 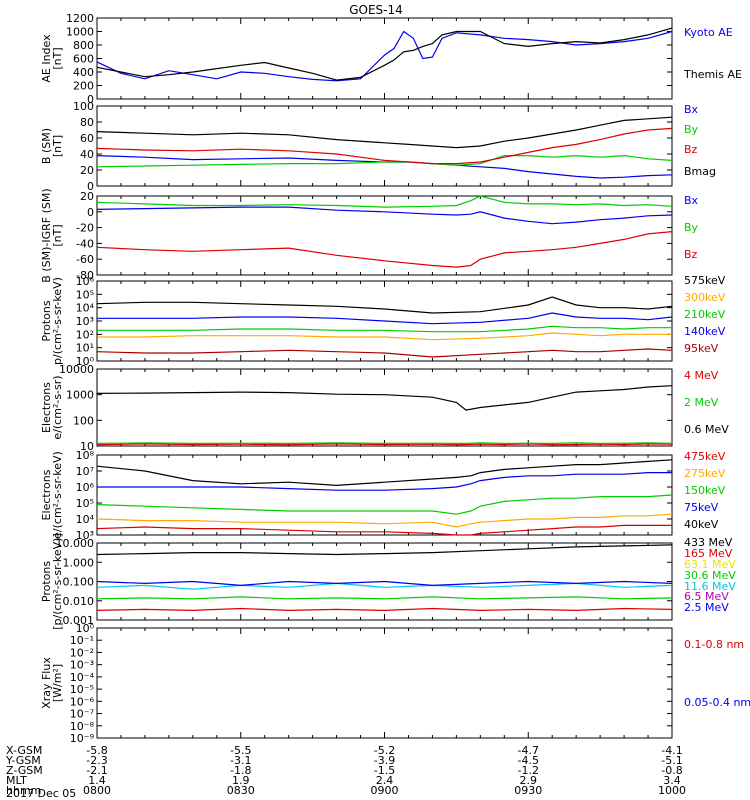 I want to click on y-tick-label: 10⁷, so click(x=85, y=471).